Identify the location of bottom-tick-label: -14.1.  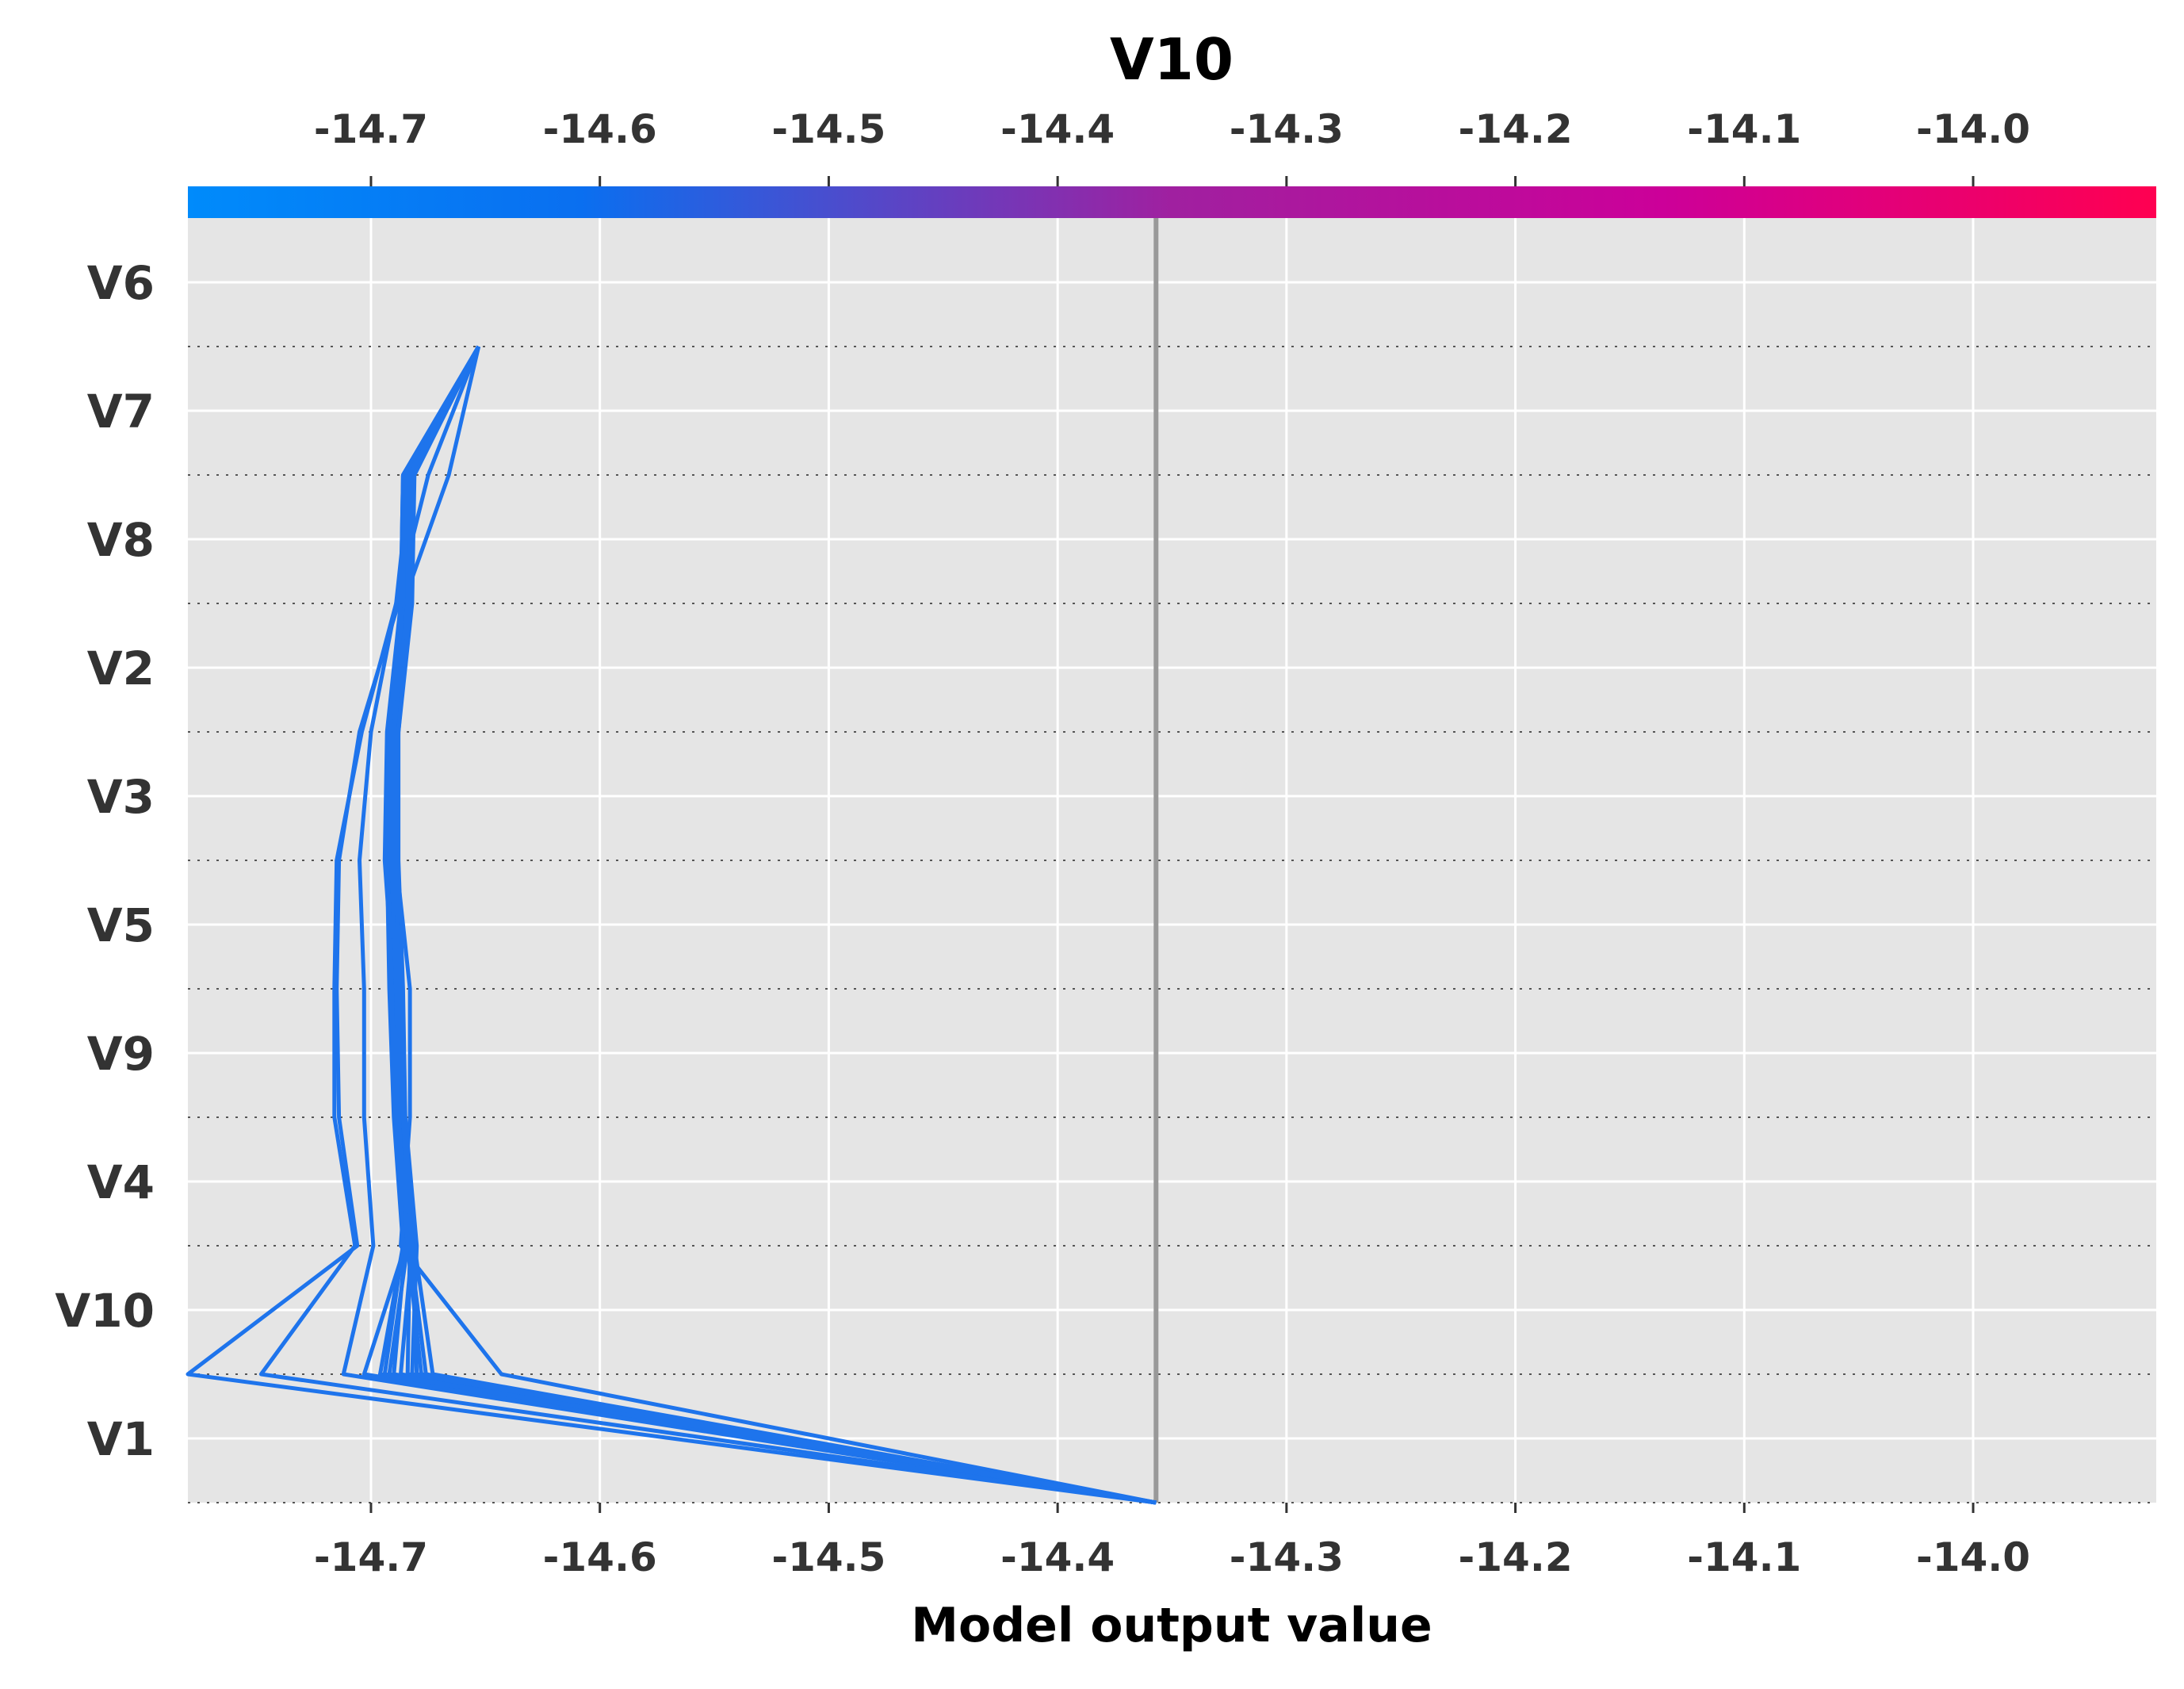
(1744, 1557).